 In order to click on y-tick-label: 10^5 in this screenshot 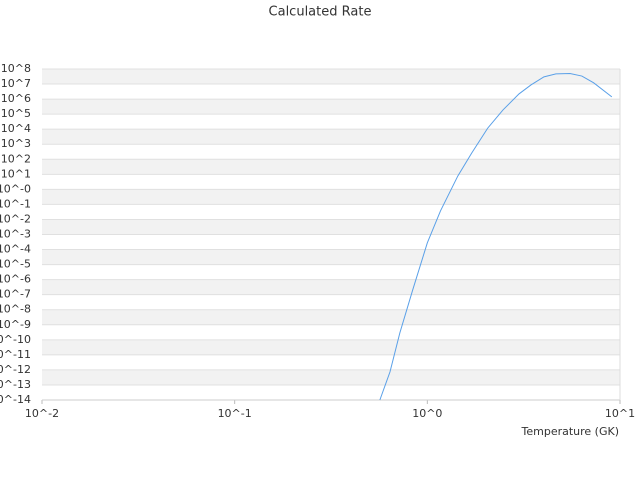, I will do `click(16, 113)`.